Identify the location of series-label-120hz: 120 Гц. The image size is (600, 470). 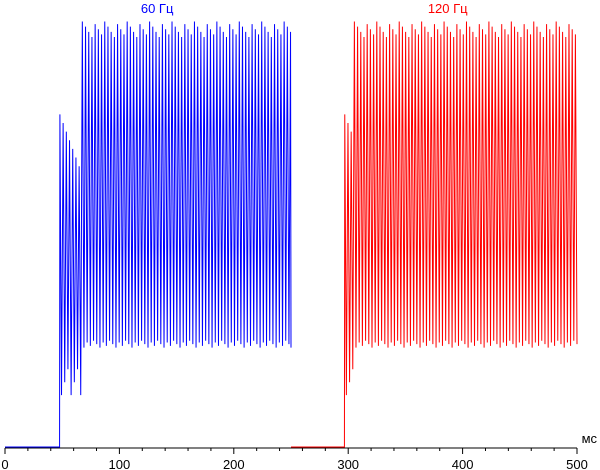
(448, 8).